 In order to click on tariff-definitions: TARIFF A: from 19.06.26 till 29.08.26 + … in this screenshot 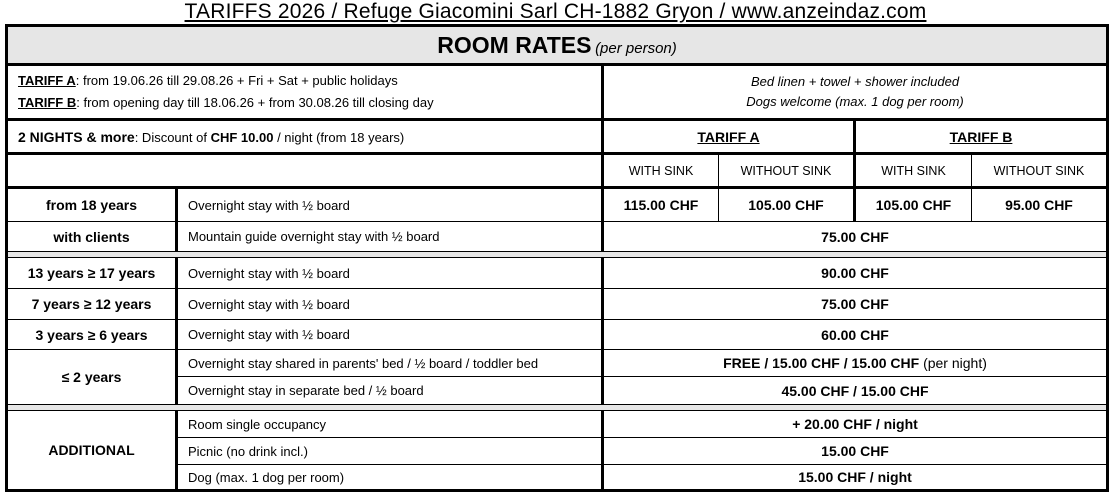, I will do `click(304, 92)`.